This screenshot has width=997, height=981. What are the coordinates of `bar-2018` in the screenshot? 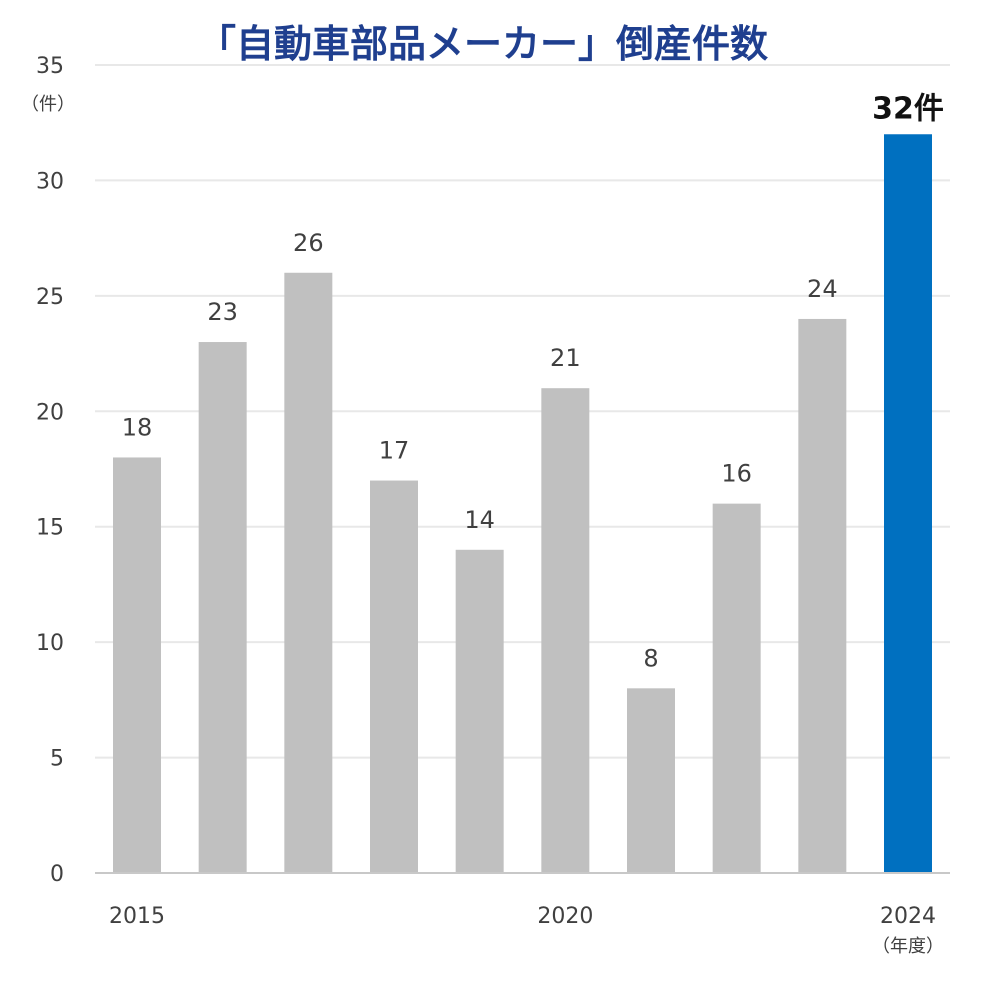 It's located at (394, 676).